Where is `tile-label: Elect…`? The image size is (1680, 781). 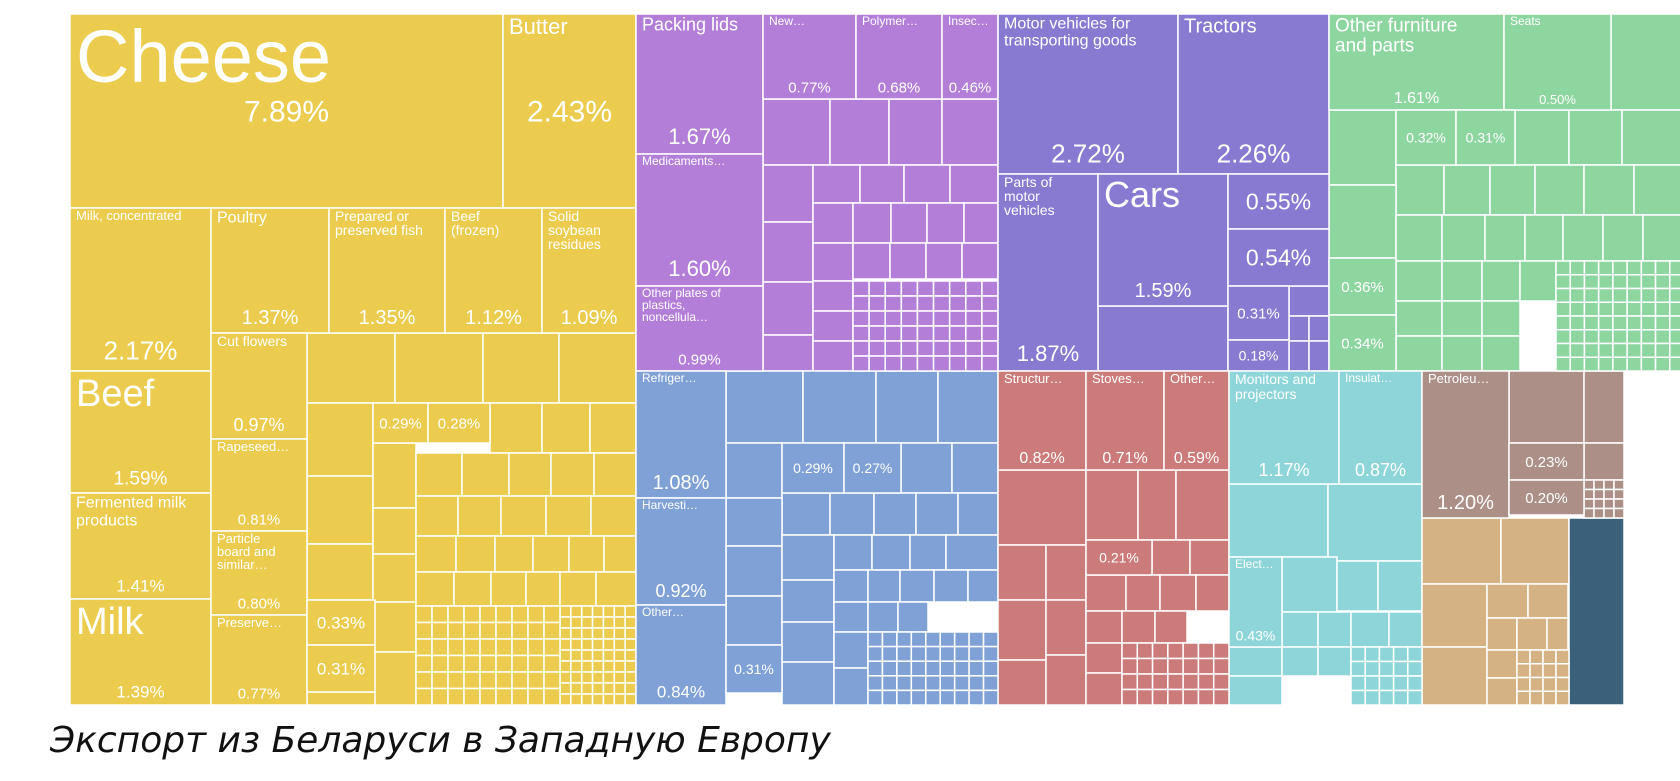 tile-label: Elect… is located at coordinates (1254, 564).